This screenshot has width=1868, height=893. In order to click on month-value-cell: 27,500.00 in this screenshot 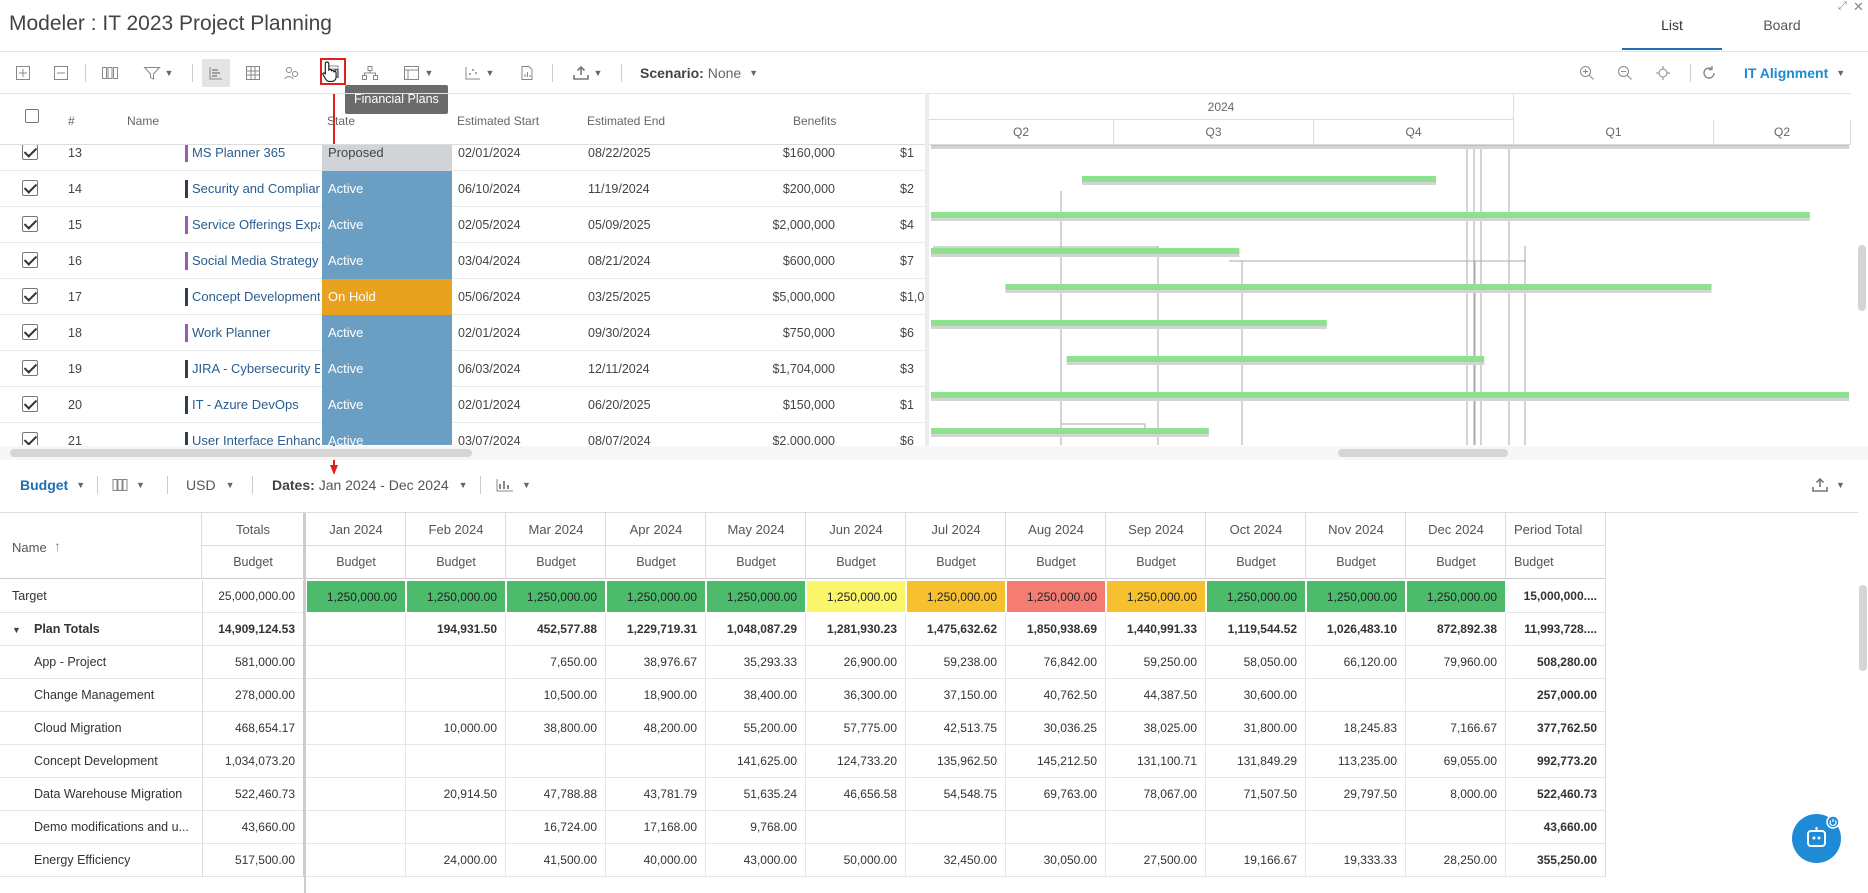, I will do `click(1156, 860)`.